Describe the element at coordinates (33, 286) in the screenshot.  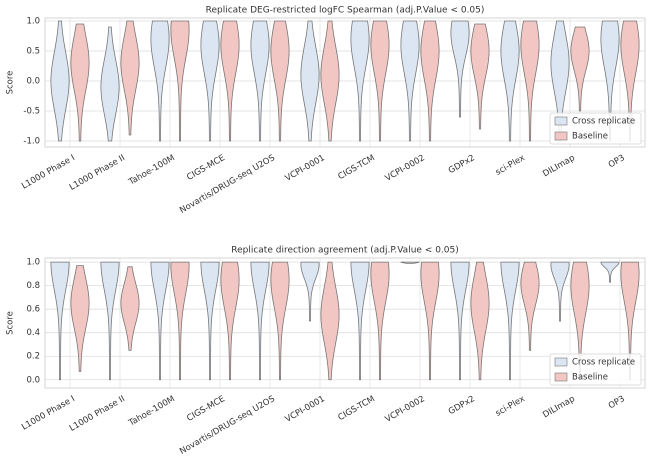
I see `y-tick-label: 0.8` at that location.